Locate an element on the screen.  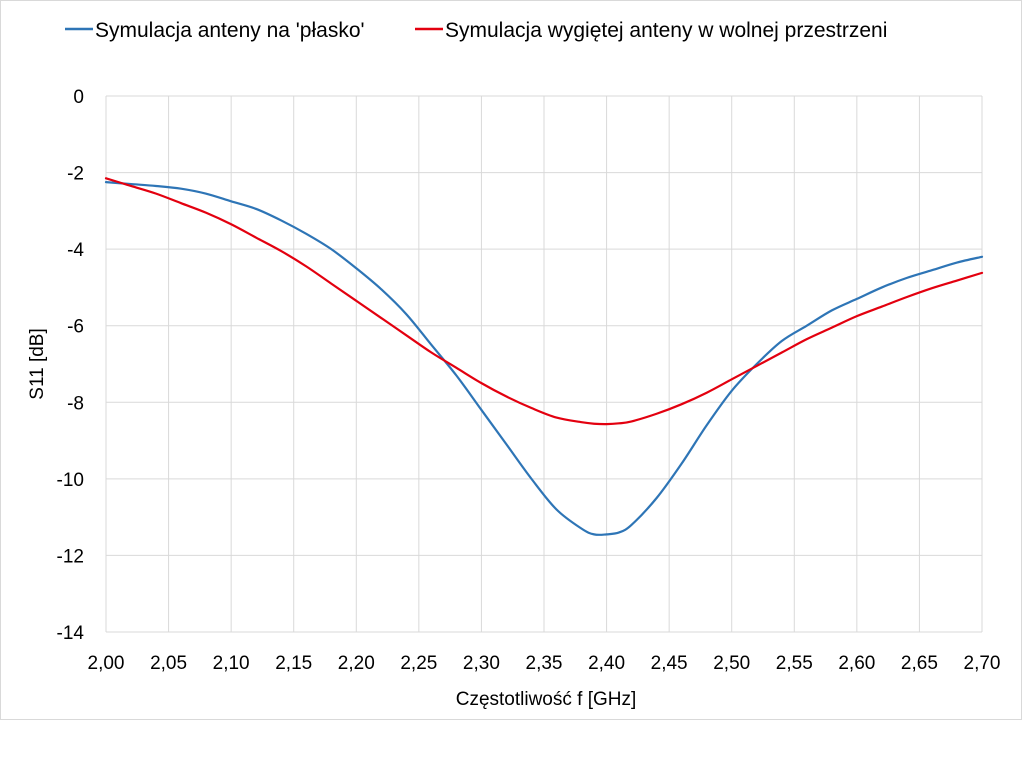
x-tick-label: 2,15 is located at coordinates (293, 663).